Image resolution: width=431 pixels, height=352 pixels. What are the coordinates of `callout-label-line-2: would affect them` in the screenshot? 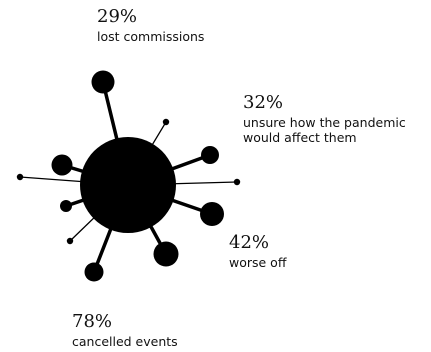 It's located at (300, 138).